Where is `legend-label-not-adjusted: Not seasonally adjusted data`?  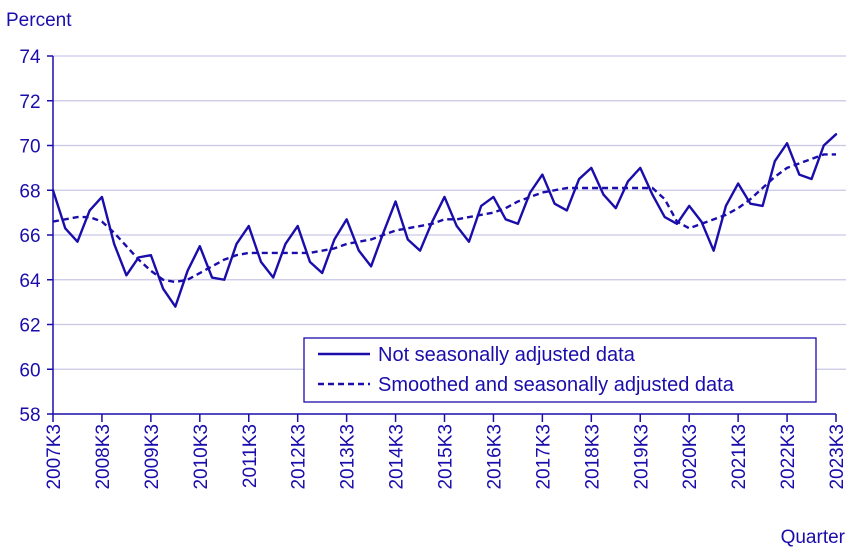
legend-label-not-adjusted: Not seasonally adjusted data is located at coordinates (507, 355).